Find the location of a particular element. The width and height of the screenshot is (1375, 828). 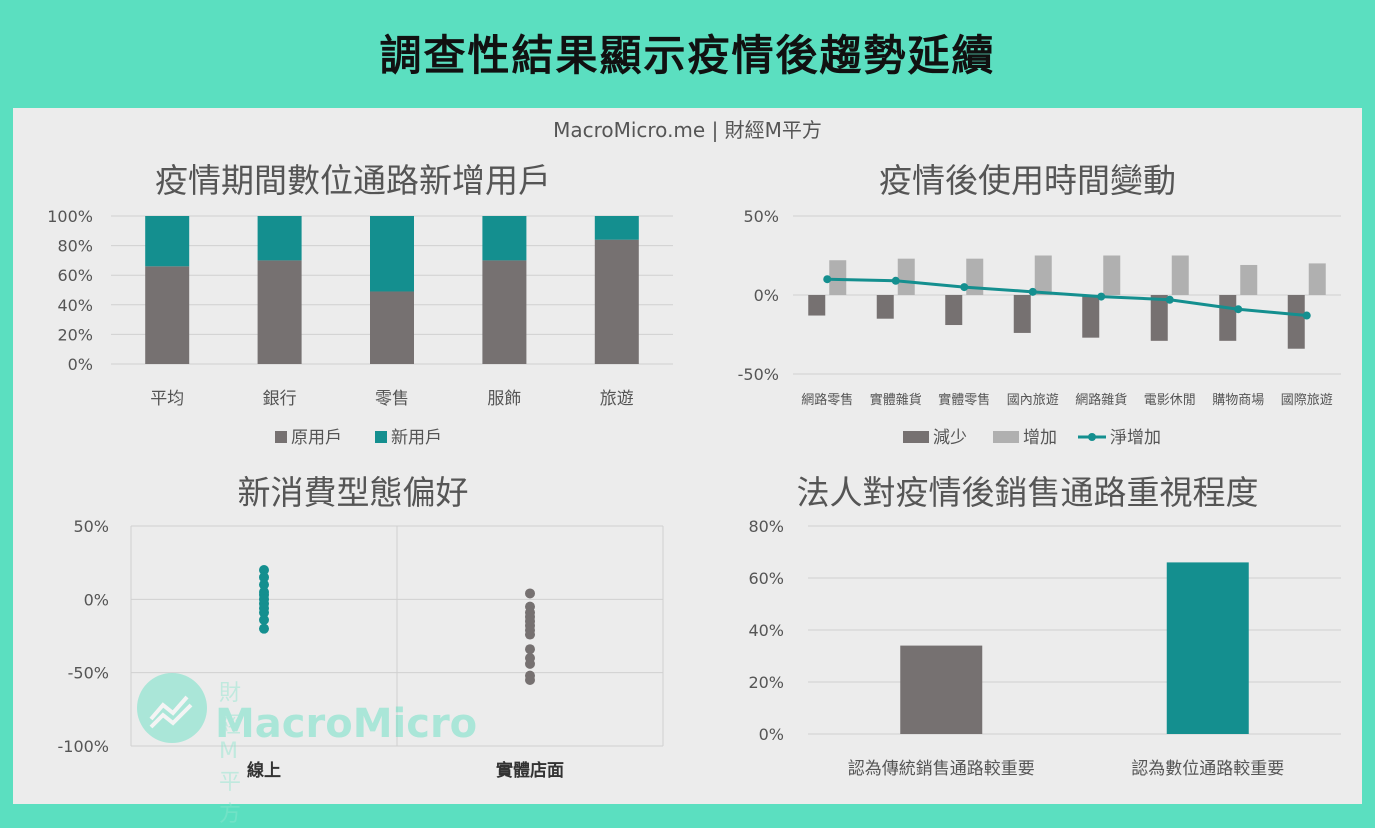

x-tick-label: 銀行 is located at coordinates (280, 399).